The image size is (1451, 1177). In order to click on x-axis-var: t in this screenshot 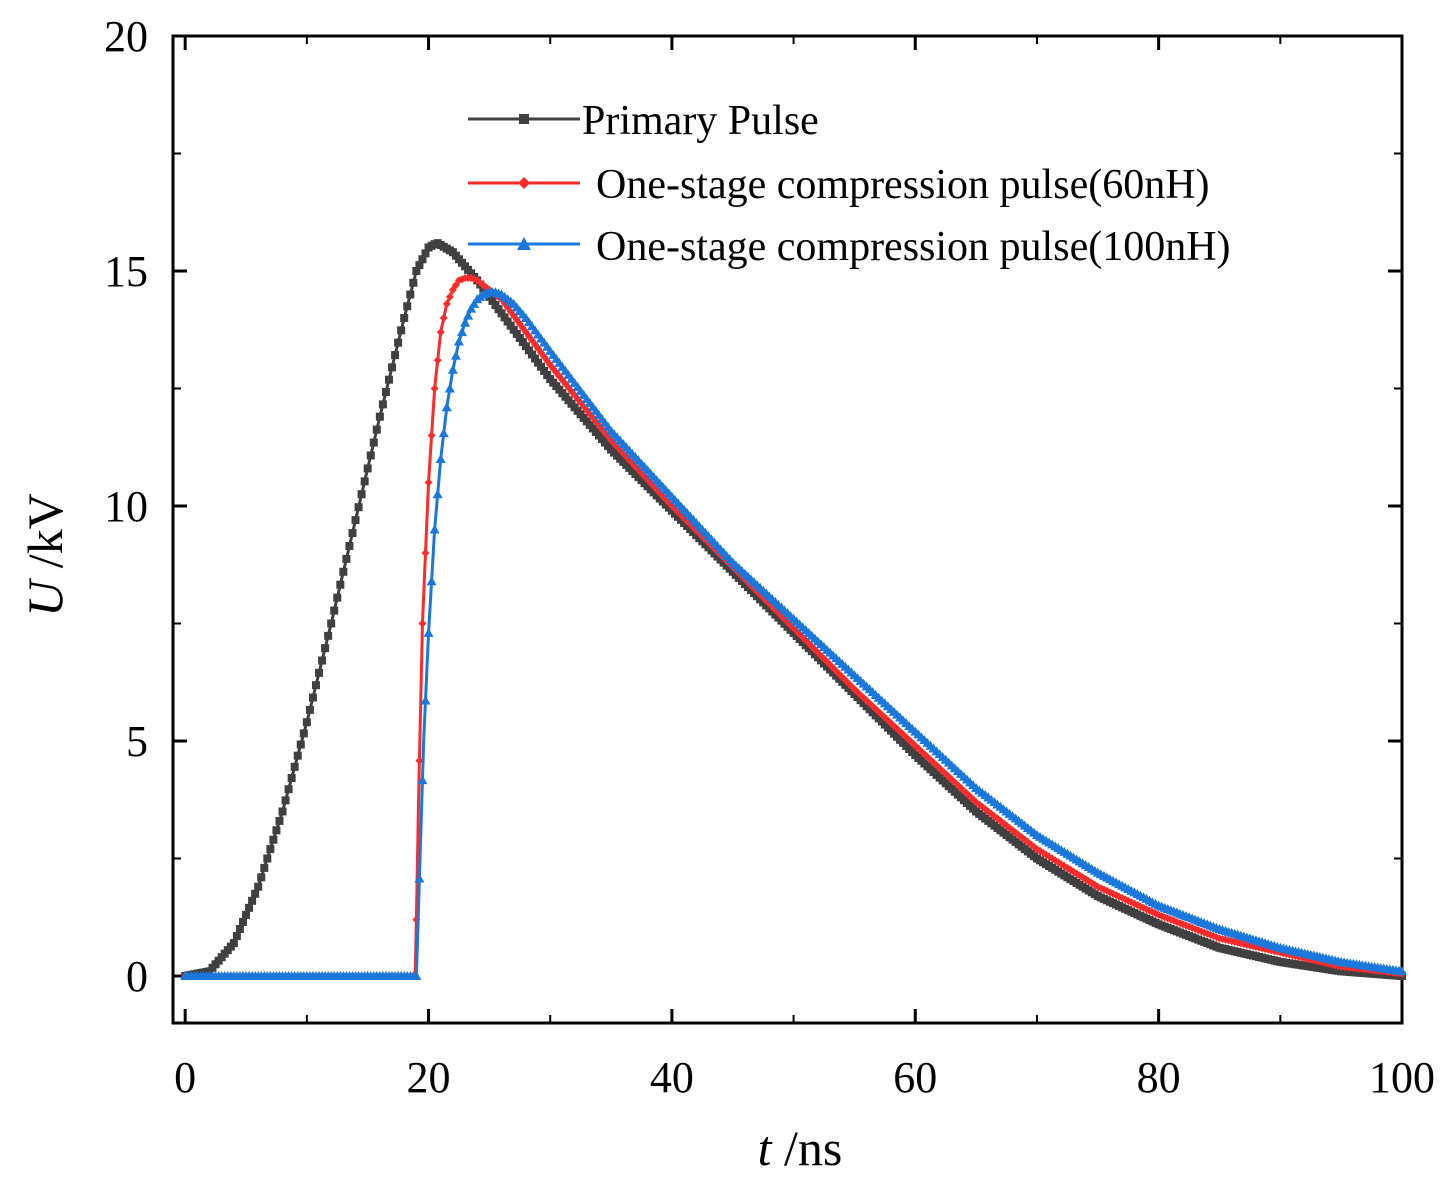, I will do `click(765, 1148)`.